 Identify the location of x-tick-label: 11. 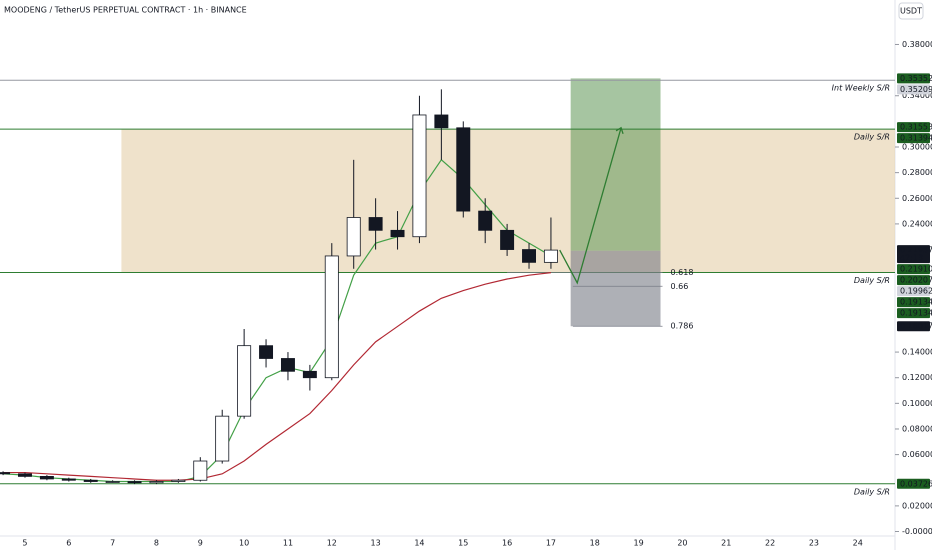
(288, 543).